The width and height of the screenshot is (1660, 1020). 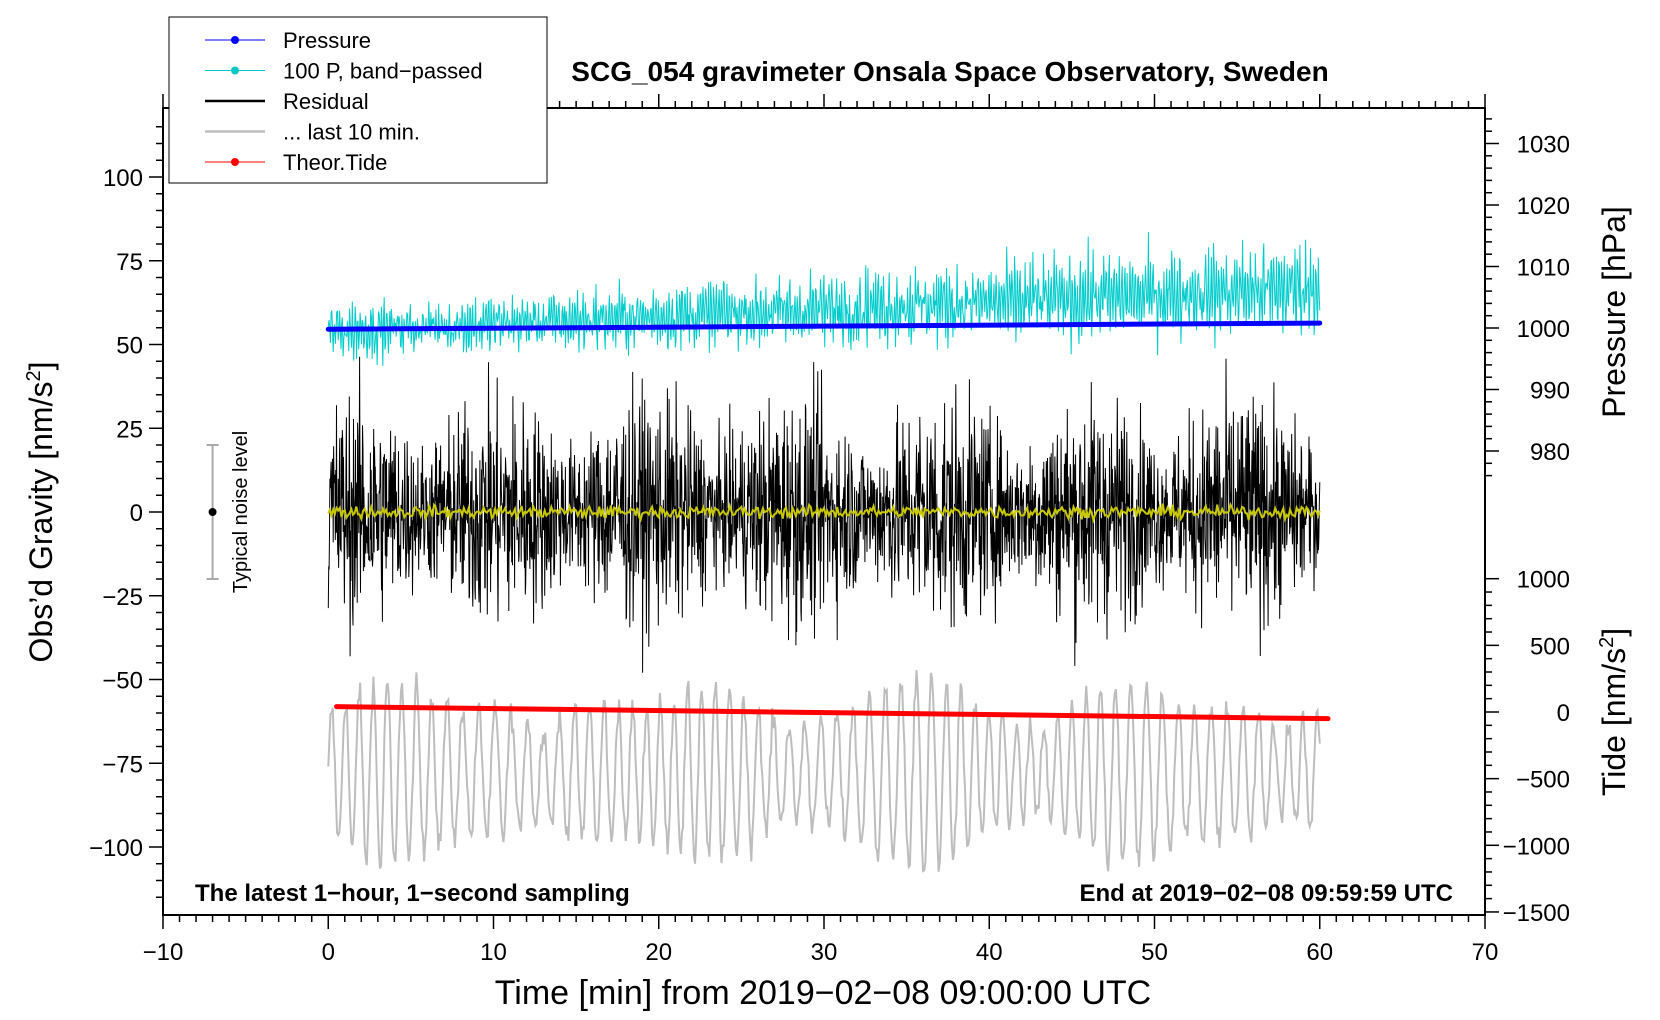 I want to click on pressure-tick-label: 980, so click(x=1550, y=452).